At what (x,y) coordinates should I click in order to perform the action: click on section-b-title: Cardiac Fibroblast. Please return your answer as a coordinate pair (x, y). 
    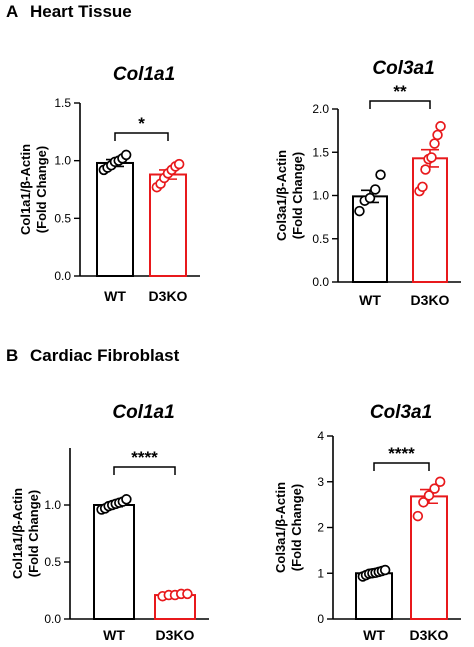
    Looking at the image, I should click on (105, 355).